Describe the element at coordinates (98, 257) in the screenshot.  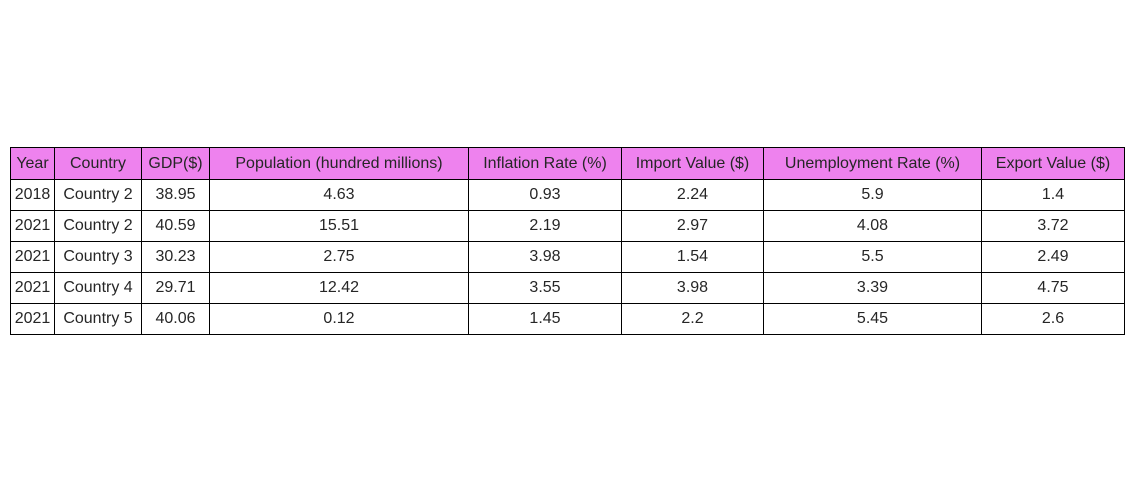
I see `table-cell: Country 3` at that location.